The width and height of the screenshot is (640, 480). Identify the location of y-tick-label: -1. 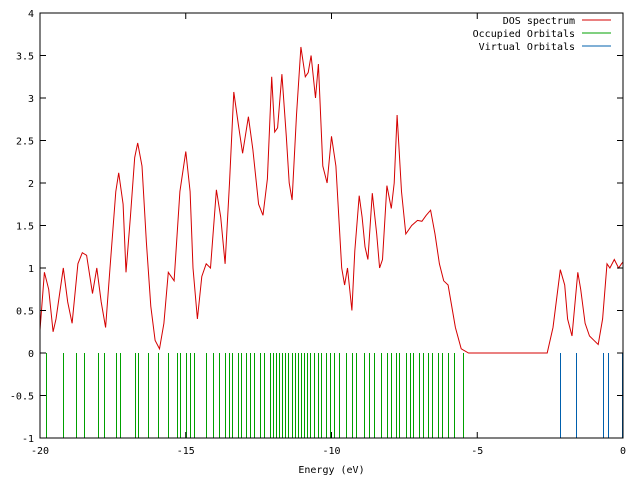
(28, 439).